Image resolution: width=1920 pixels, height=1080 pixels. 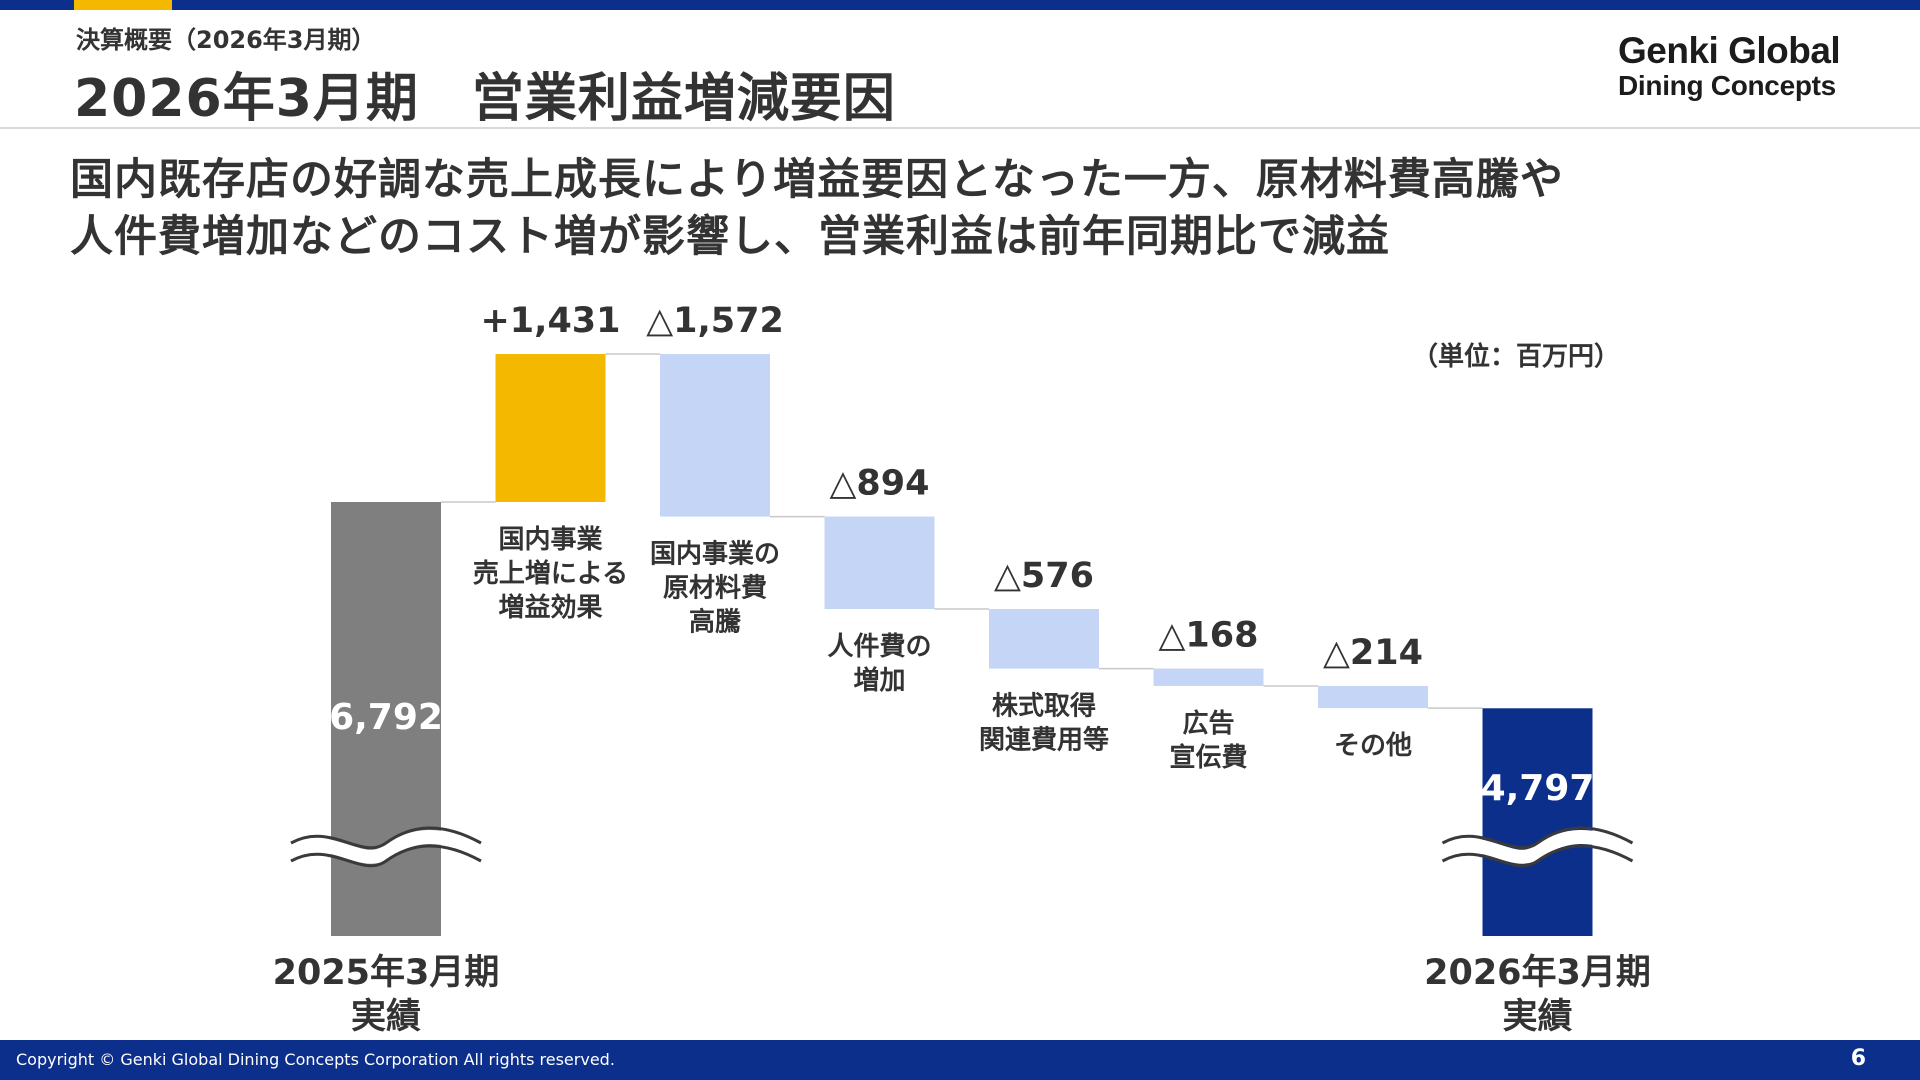 I want to click on category-label: 広告, so click(x=1208, y=723).